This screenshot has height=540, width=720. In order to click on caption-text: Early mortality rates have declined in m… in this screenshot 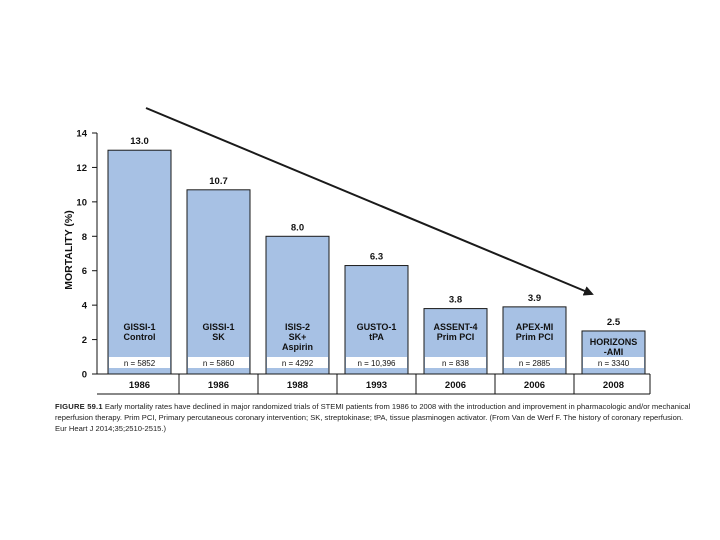, I will do `click(373, 417)`.